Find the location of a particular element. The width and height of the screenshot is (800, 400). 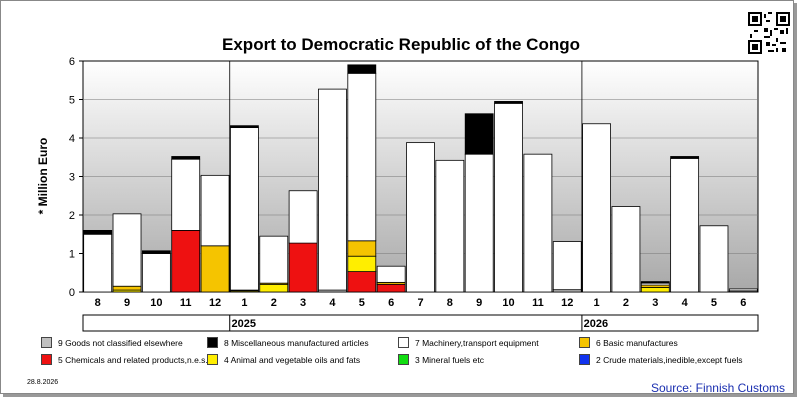

legend-label: 4 Animal and vegetable oils and fats is located at coordinates (292, 359).